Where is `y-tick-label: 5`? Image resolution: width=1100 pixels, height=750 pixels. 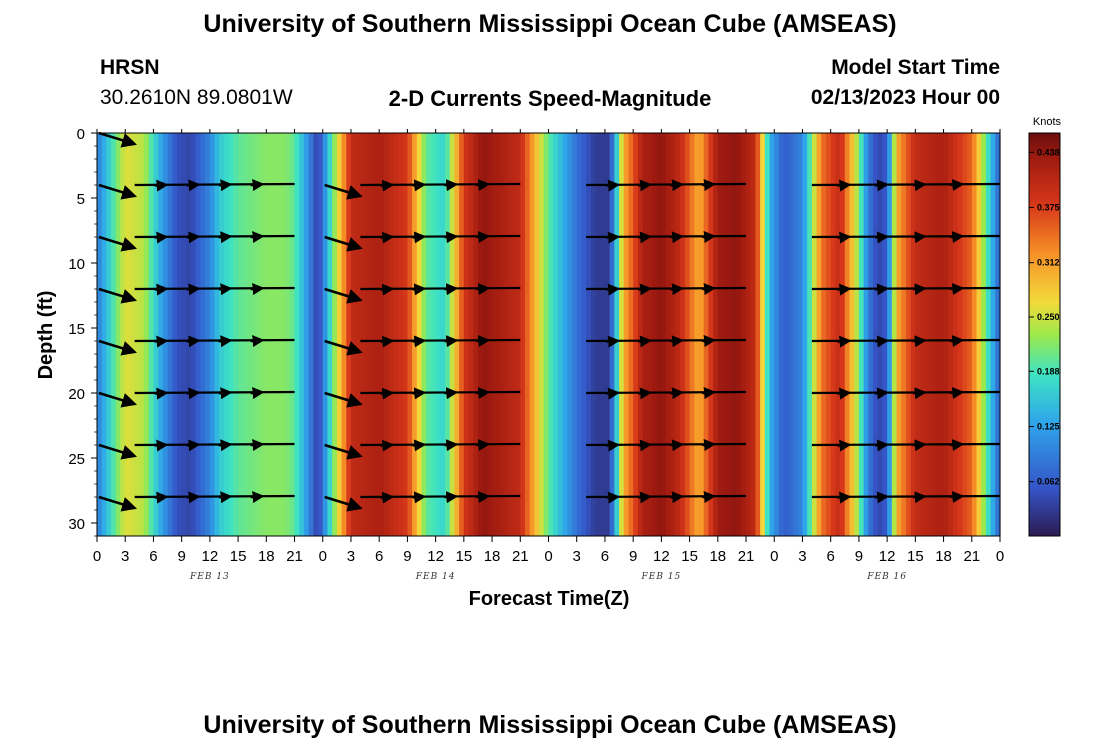 y-tick-label: 5 is located at coordinates (81, 199).